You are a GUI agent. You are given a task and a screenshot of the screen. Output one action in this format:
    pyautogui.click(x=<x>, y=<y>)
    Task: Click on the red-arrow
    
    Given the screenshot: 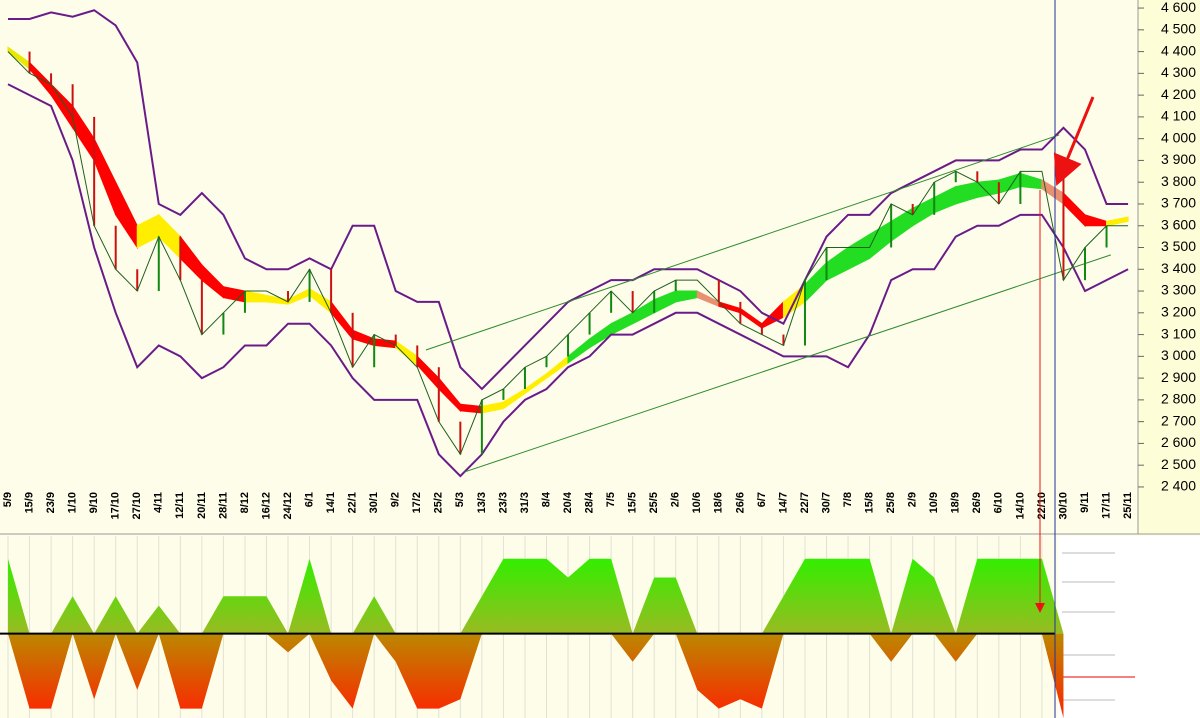 What is the action you would take?
    pyautogui.click(x=1074, y=141)
    